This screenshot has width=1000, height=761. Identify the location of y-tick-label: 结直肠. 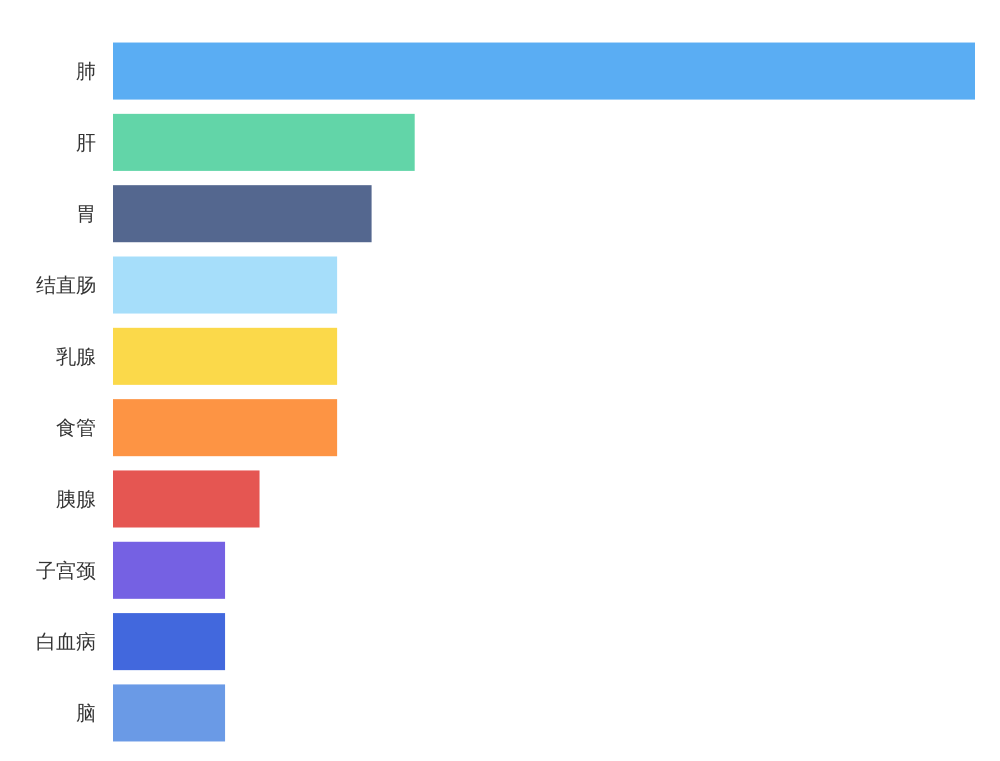
(66, 285).